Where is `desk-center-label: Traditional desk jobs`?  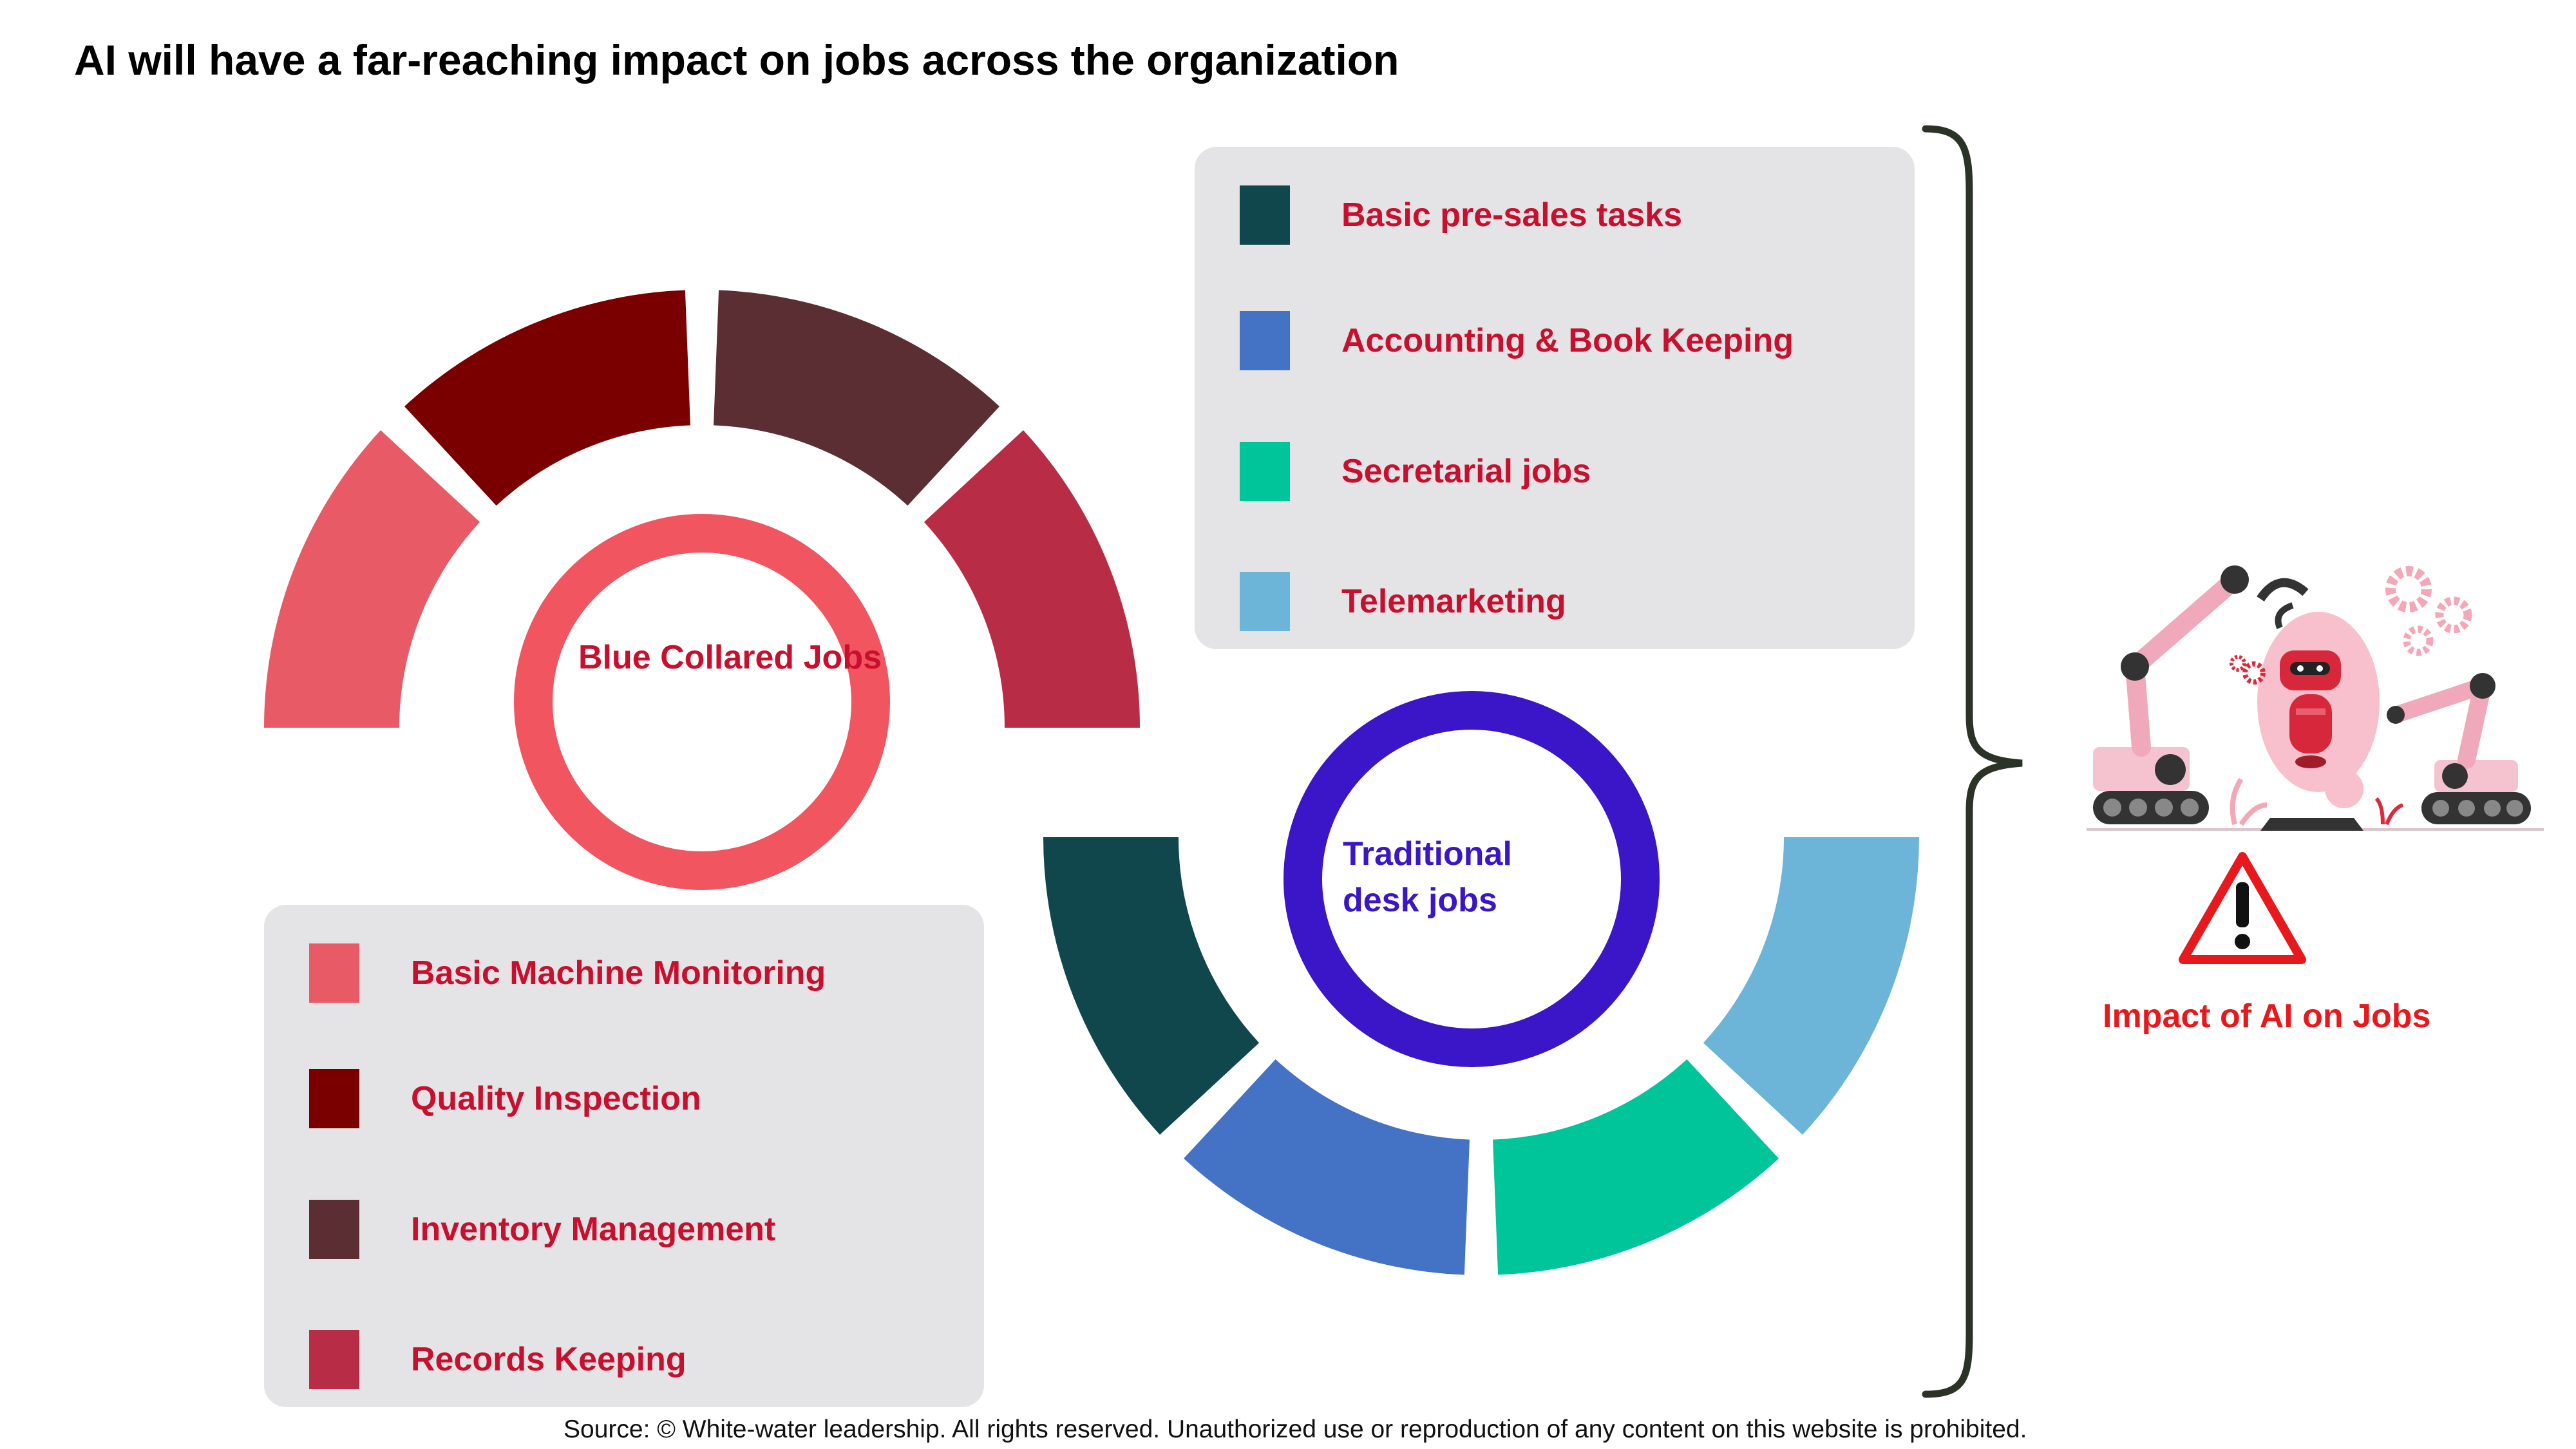 desk-center-label: Traditional desk jobs is located at coordinates (1428, 877).